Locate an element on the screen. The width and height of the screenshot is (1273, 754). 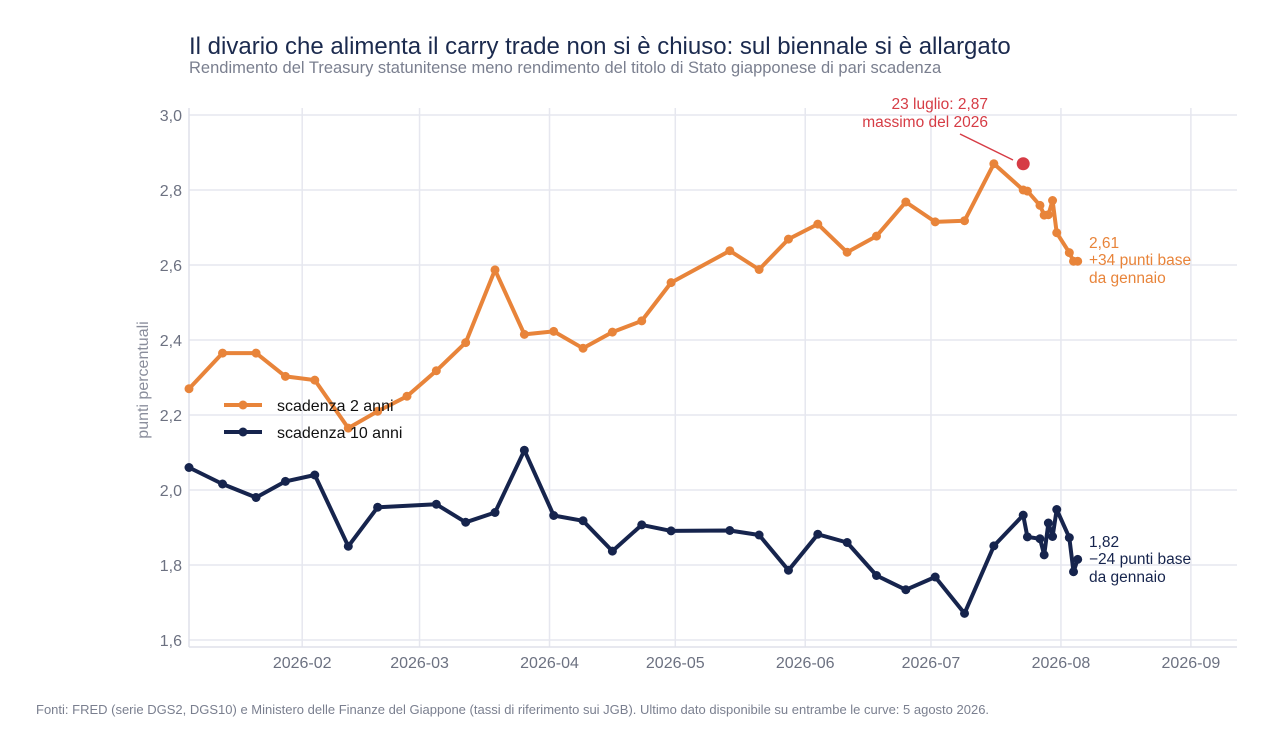
y-axis-label: punti percentuali is located at coordinates (143, 379).